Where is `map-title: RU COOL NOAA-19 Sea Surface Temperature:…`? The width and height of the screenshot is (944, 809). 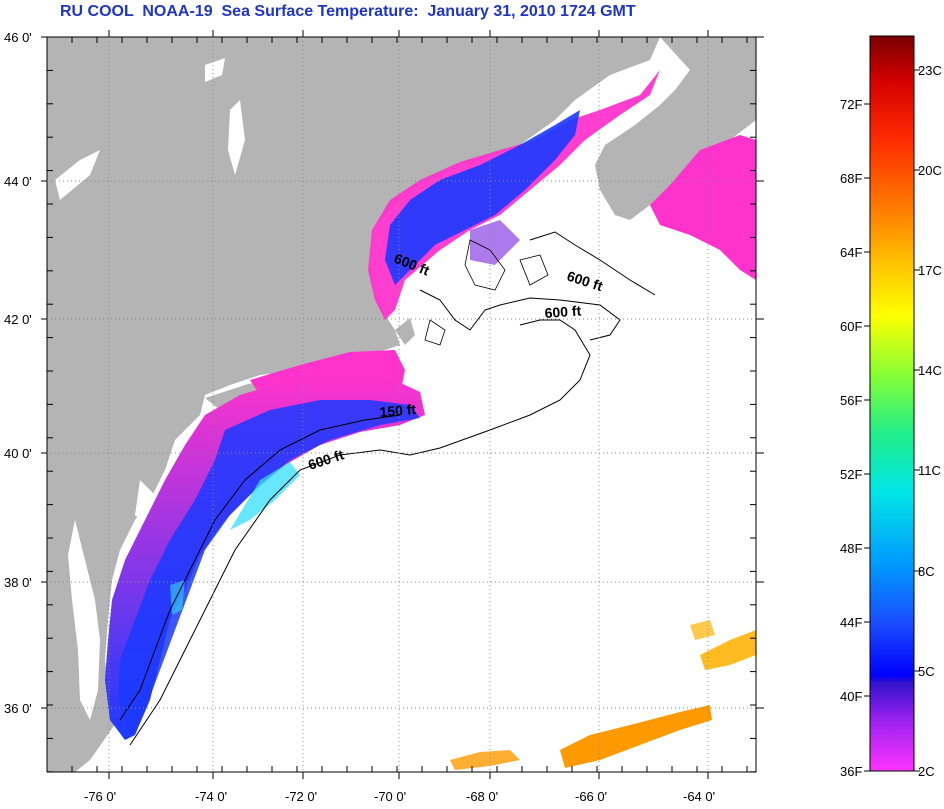
map-title: RU COOL NOAA-19 Sea Surface Temperature:… is located at coordinates (348, 11).